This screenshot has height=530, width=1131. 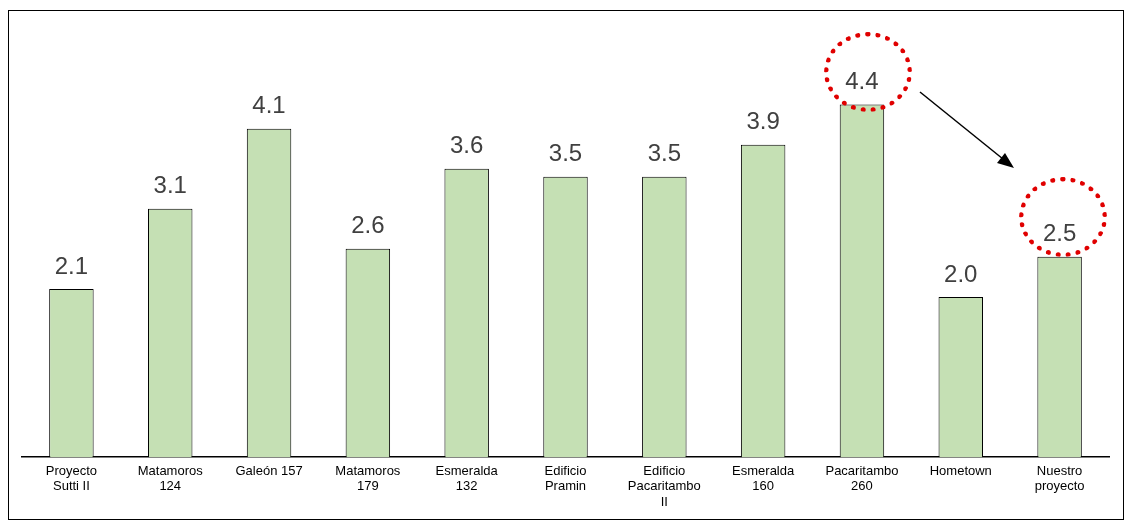 What do you see at coordinates (368, 478) in the screenshot?
I see `x-tick-label: Matamoros 179` at bounding box center [368, 478].